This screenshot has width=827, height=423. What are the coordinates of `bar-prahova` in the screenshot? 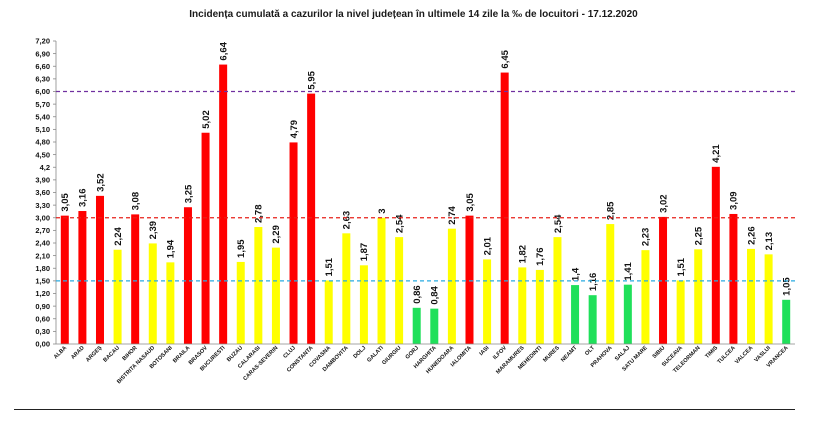 It's located at (610, 284).